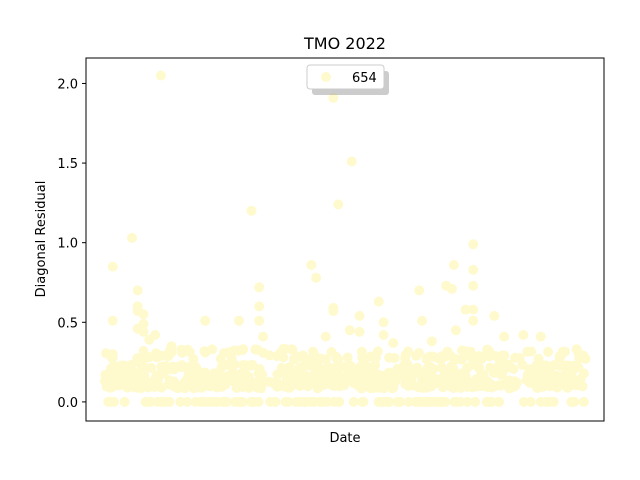 The width and height of the screenshot is (640, 480). What do you see at coordinates (347, 79) in the screenshot?
I see `legend: 654` at bounding box center [347, 79].